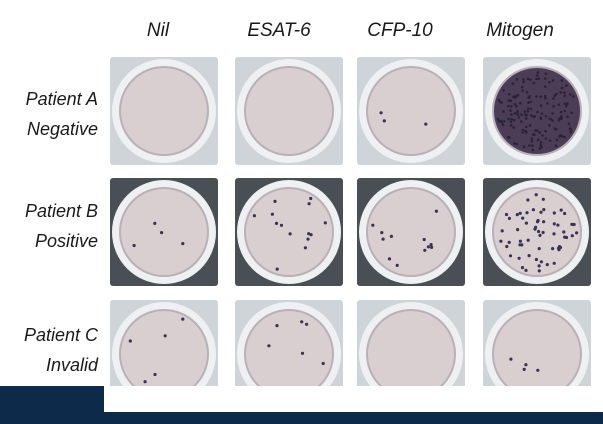 Image resolution: width=603 pixels, height=424 pixels. What do you see at coordinates (289, 111) in the screenshot?
I see `well-photo-r1-c2` at bounding box center [289, 111].